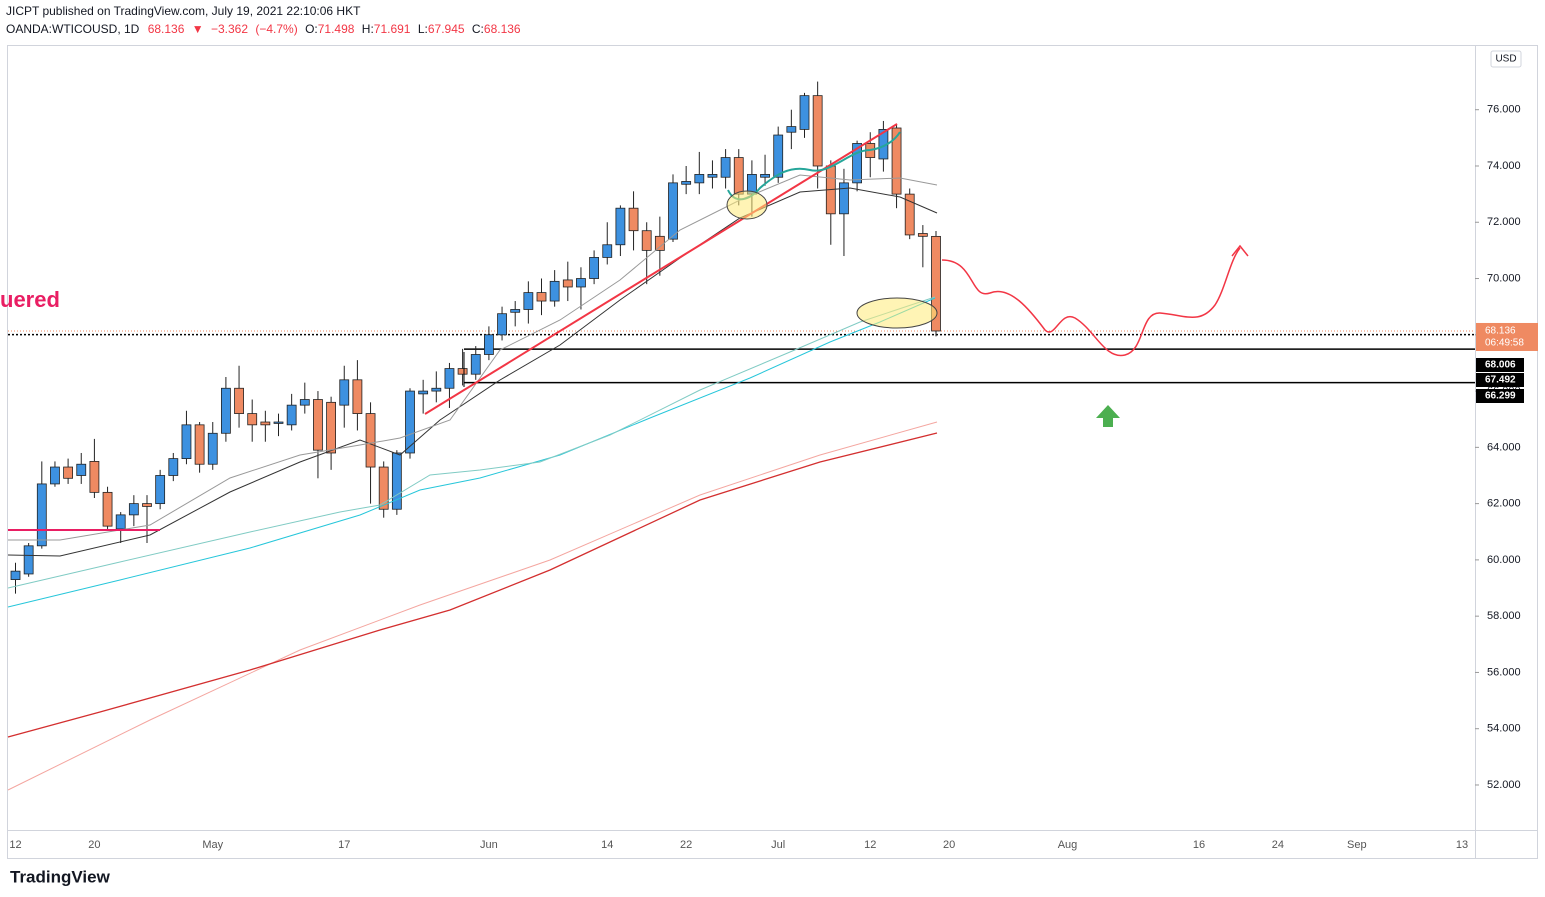 Image resolution: width=1545 pixels, height=897 pixels. Describe the element at coordinates (229, 29) in the screenshot. I see `change: −3.362` at that location.